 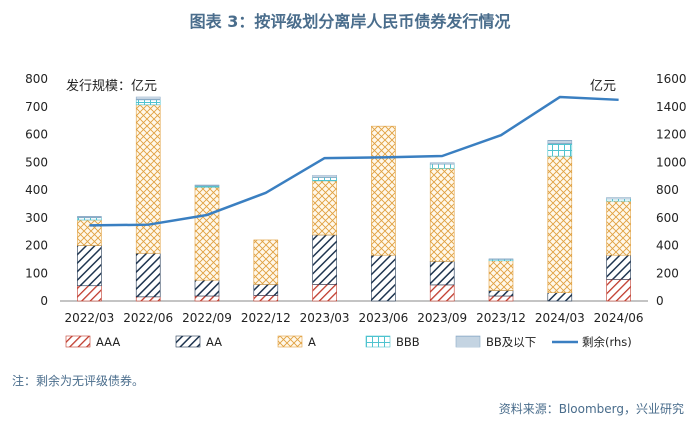 What do you see at coordinates (348, 342) in the screenshot?
I see `legend: AAA AA A BBB BB及以下 剩余(rhs)` at bounding box center [348, 342].